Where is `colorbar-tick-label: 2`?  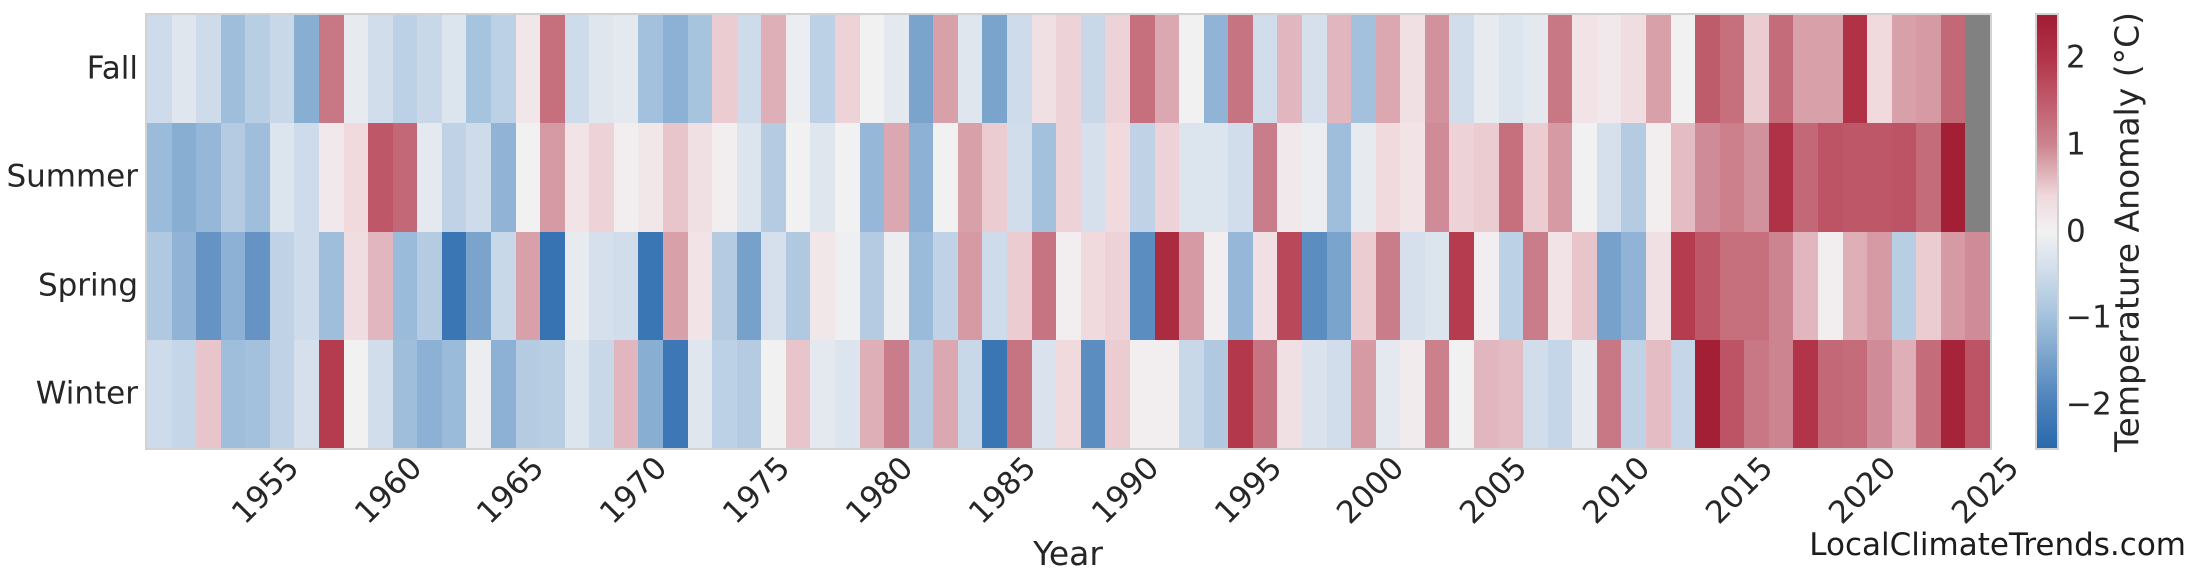
colorbar-tick-label: 2 is located at coordinates (2076, 57).